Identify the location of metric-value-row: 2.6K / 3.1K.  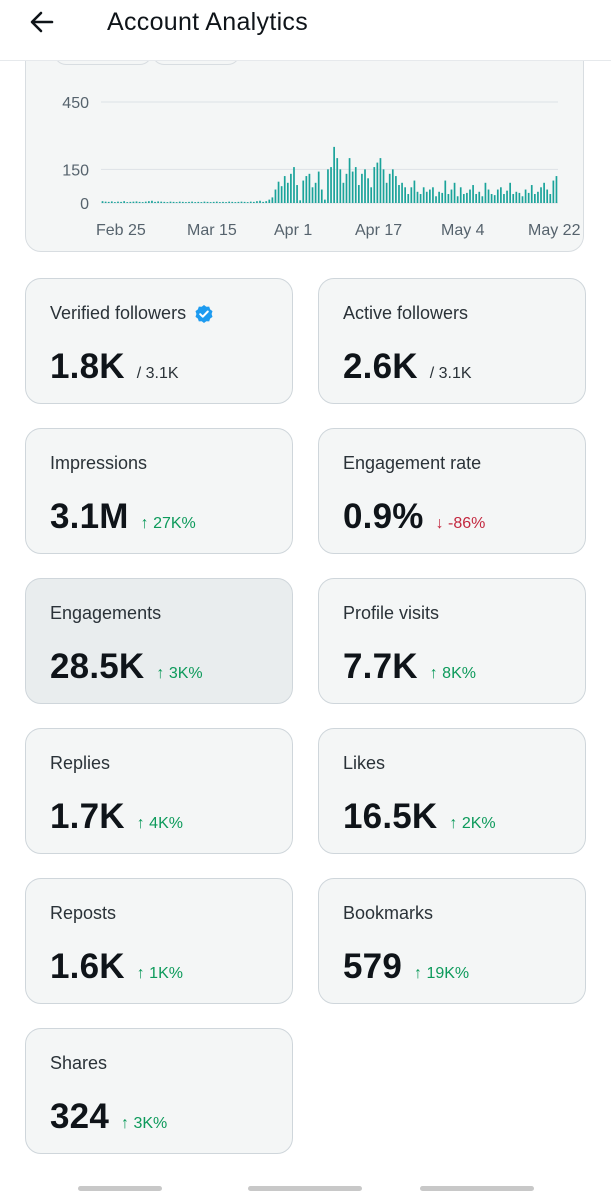
(407, 367).